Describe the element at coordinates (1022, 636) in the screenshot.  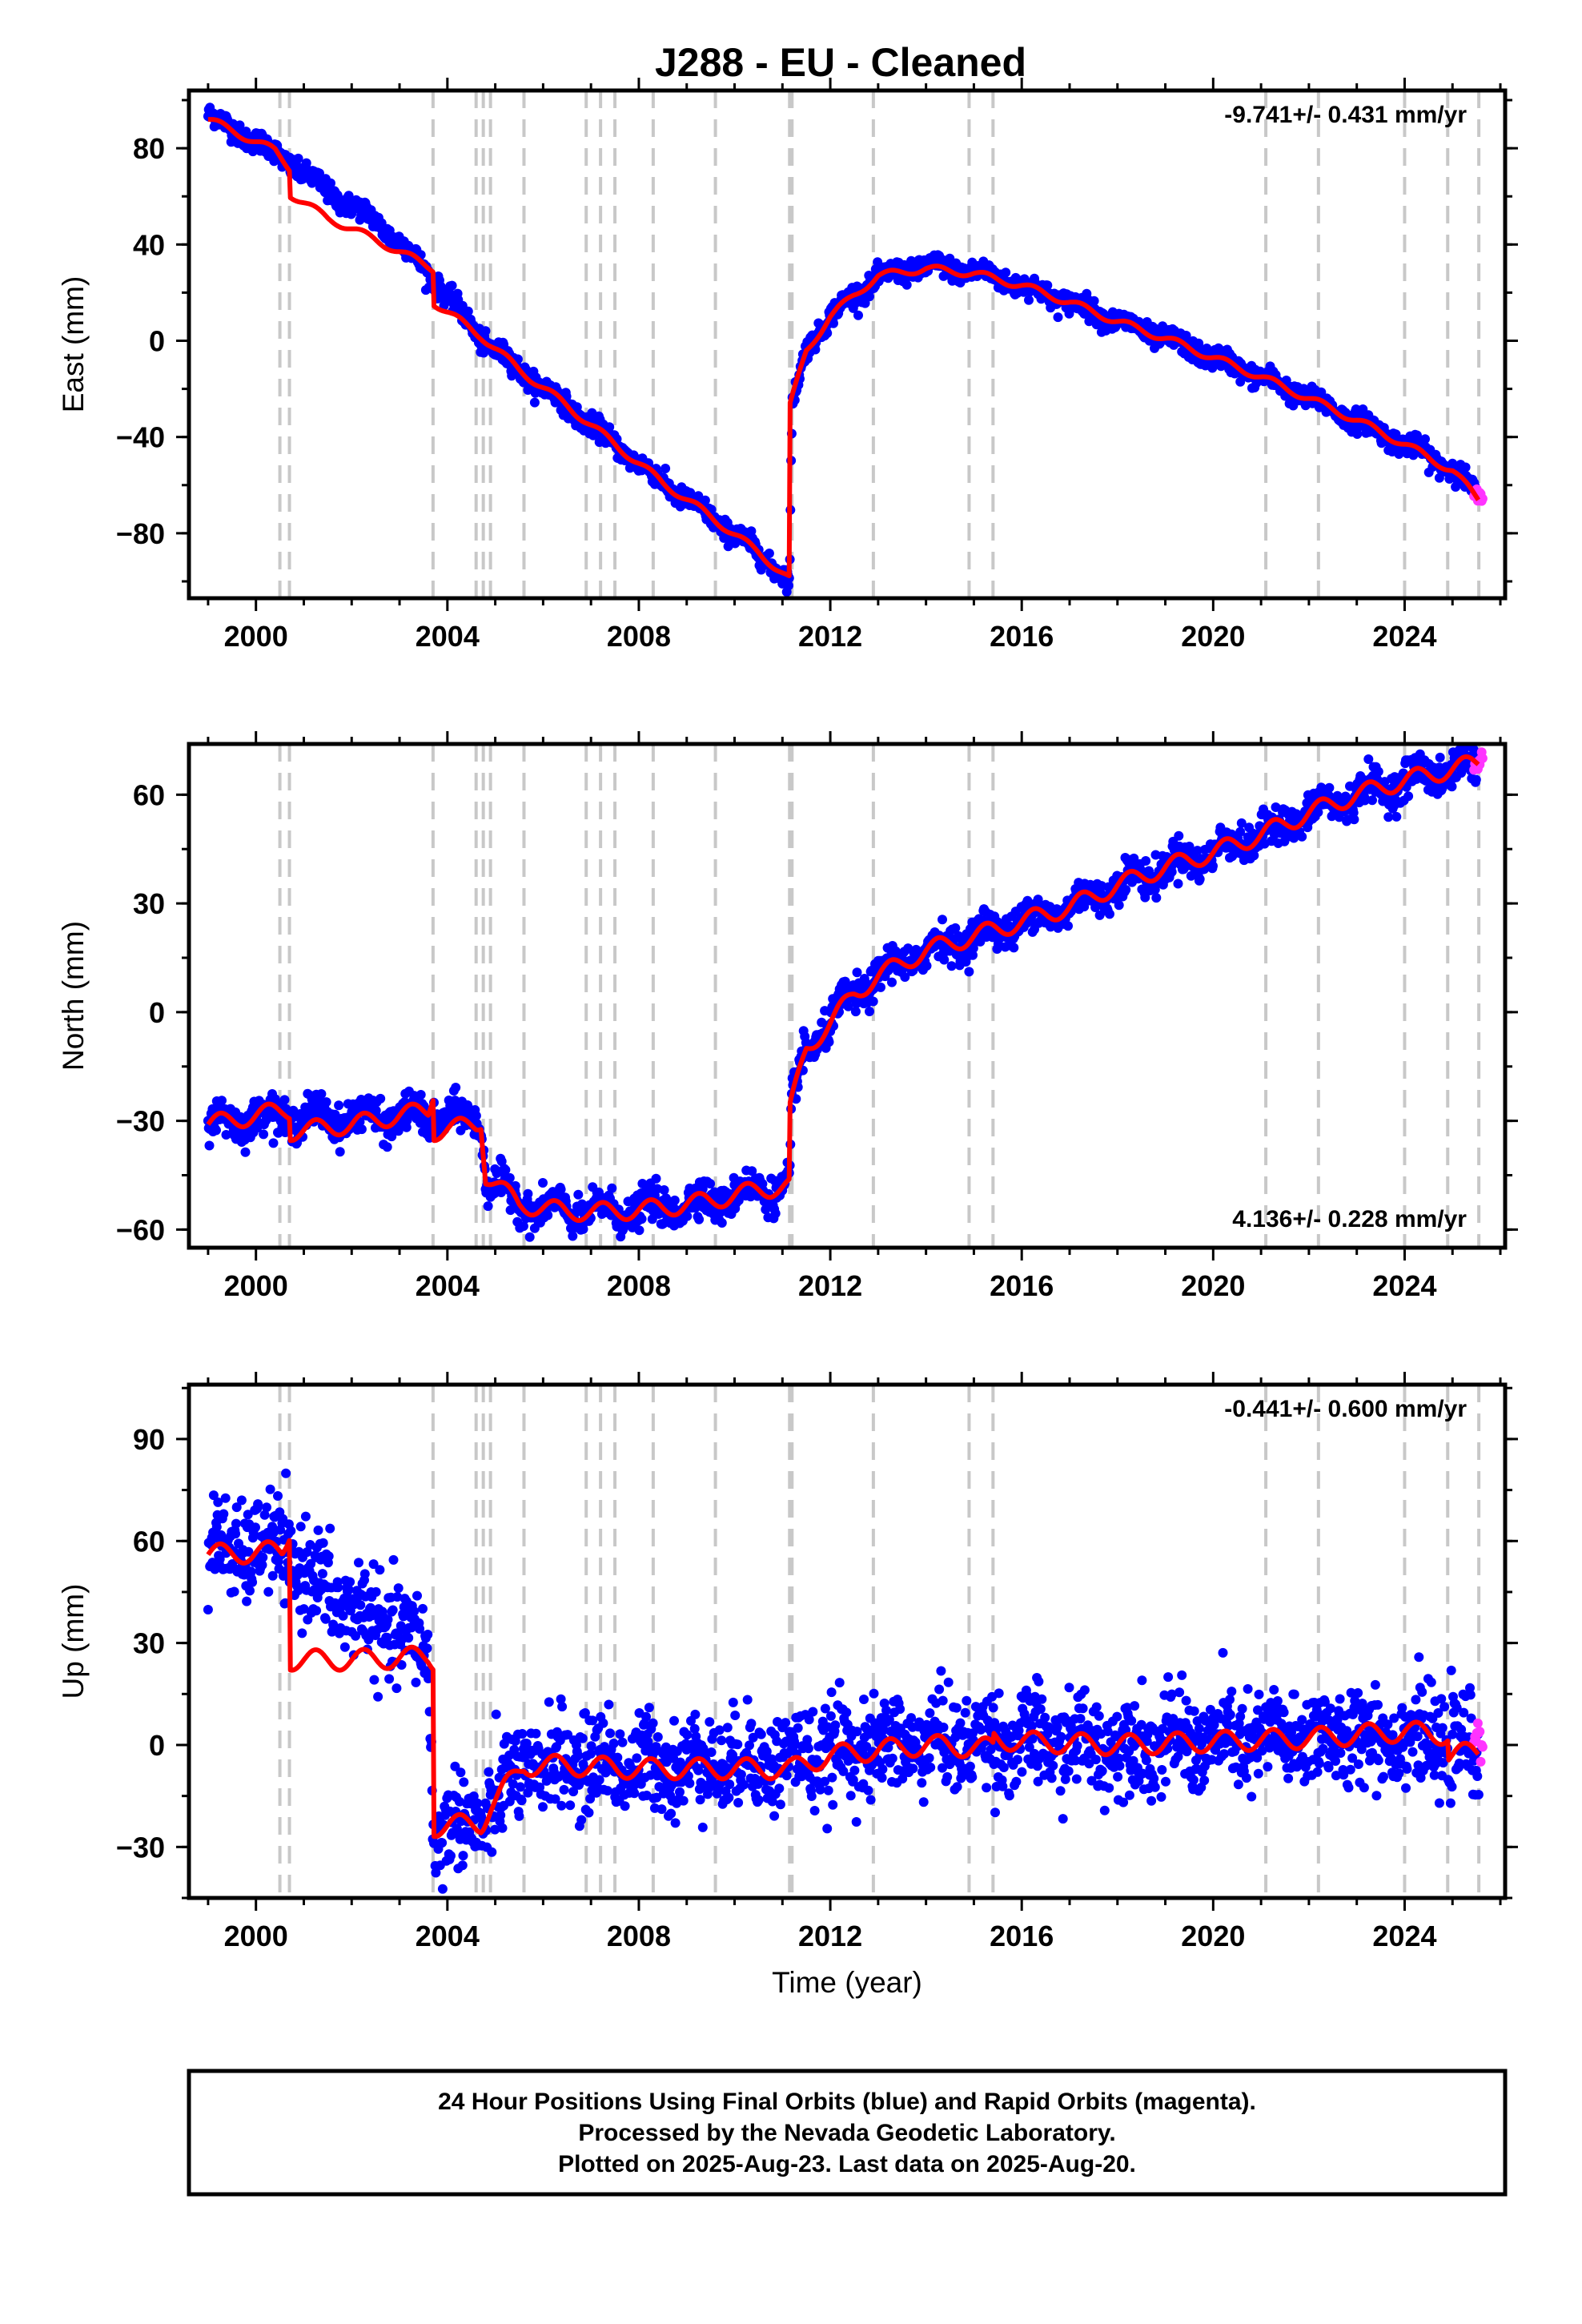
I see `x-tick-label: 2016` at that location.